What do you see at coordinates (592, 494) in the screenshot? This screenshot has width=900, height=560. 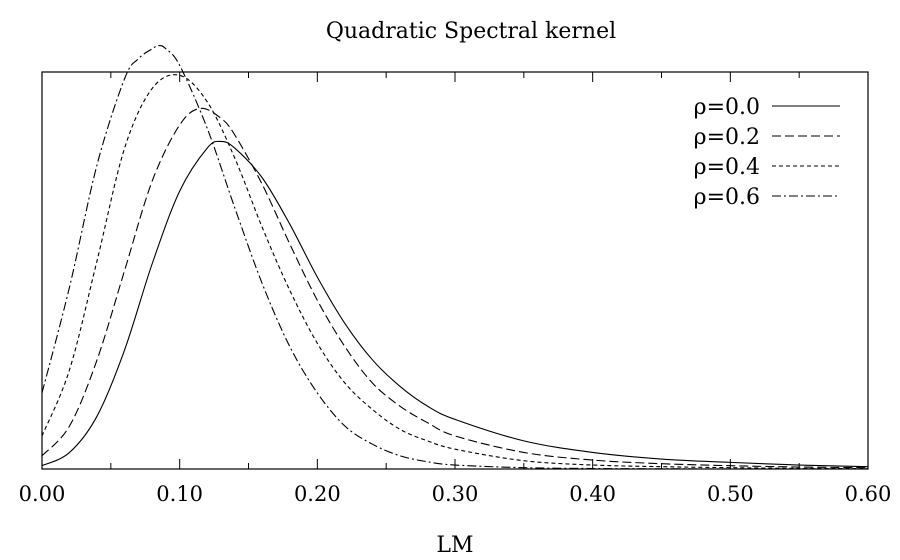 I see `x-tick-label: 0.40` at bounding box center [592, 494].